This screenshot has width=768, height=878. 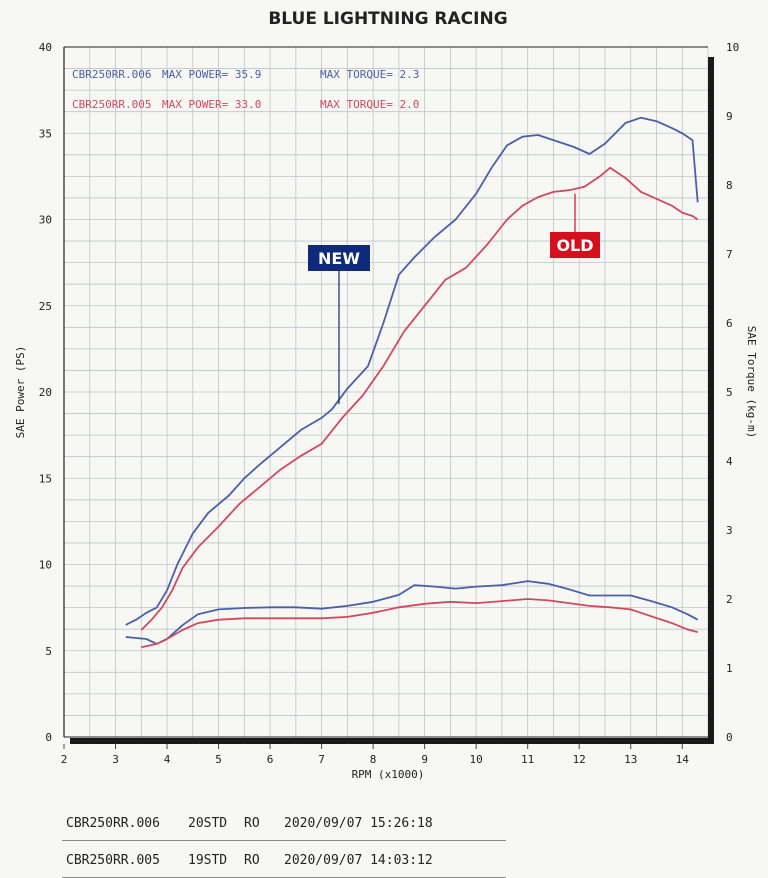 I want to click on record-model: CBR250RR.005, so click(x=113, y=860).